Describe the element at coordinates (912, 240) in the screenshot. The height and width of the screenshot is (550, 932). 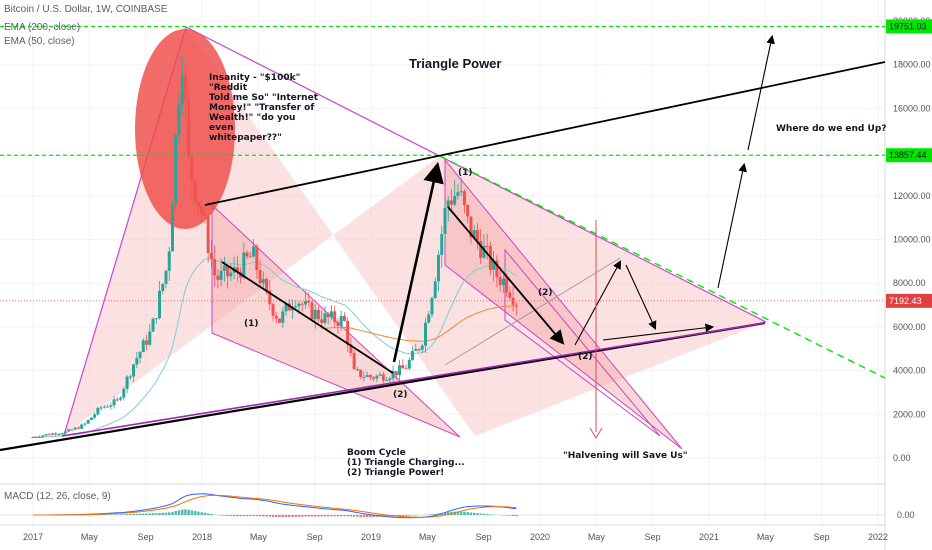
I see `price-tick-label: 10000.00` at that location.